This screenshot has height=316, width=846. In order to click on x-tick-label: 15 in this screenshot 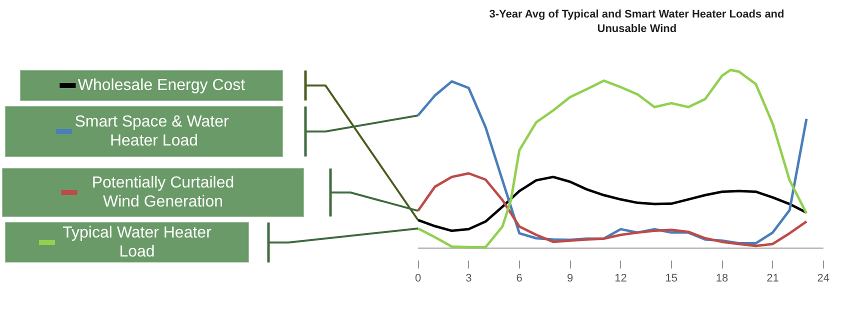, I will do `click(671, 278)`.